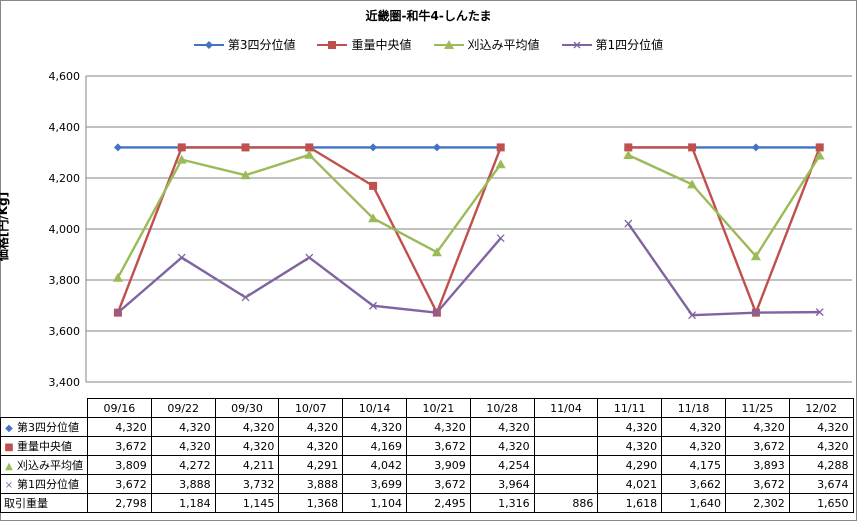 The image size is (857, 521). Describe the element at coordinates (630, 484) in the screenshot. I see `table-cell: 4,021` at that location.